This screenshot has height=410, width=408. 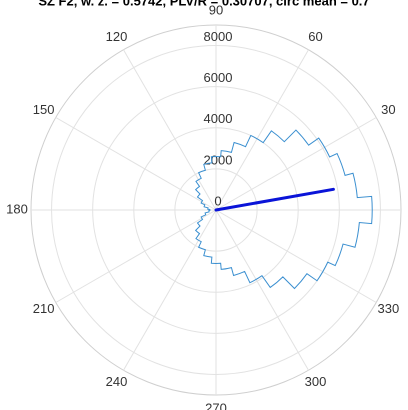 What do you see at coordinates (17, 208) in the screenshot?
I see `theta-tick-label: 180` at bounding box center [17, 208].